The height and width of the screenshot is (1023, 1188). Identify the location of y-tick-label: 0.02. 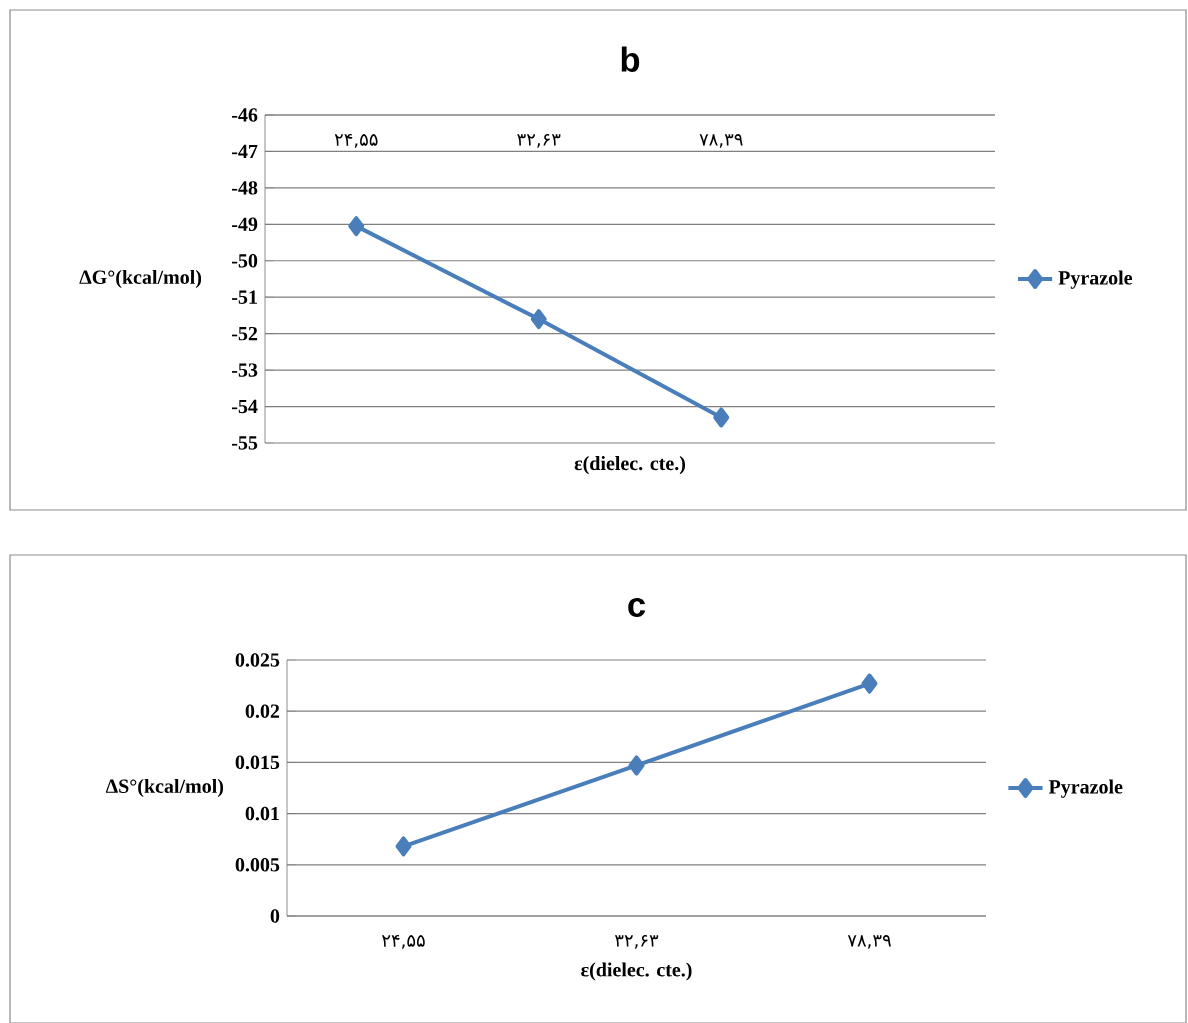
(262, 711).